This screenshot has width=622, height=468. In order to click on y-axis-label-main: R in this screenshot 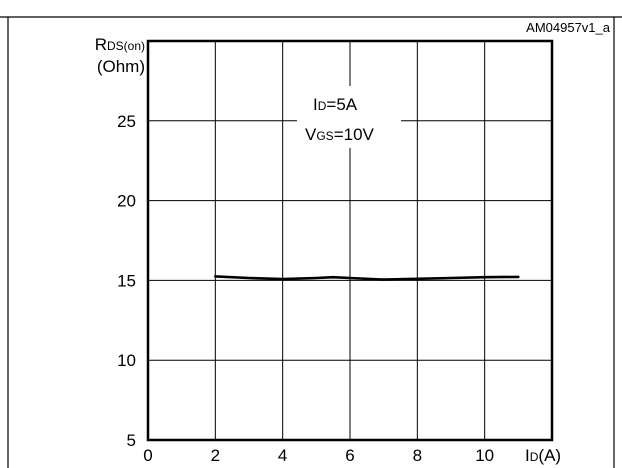, I will do `click(101, 44)`.